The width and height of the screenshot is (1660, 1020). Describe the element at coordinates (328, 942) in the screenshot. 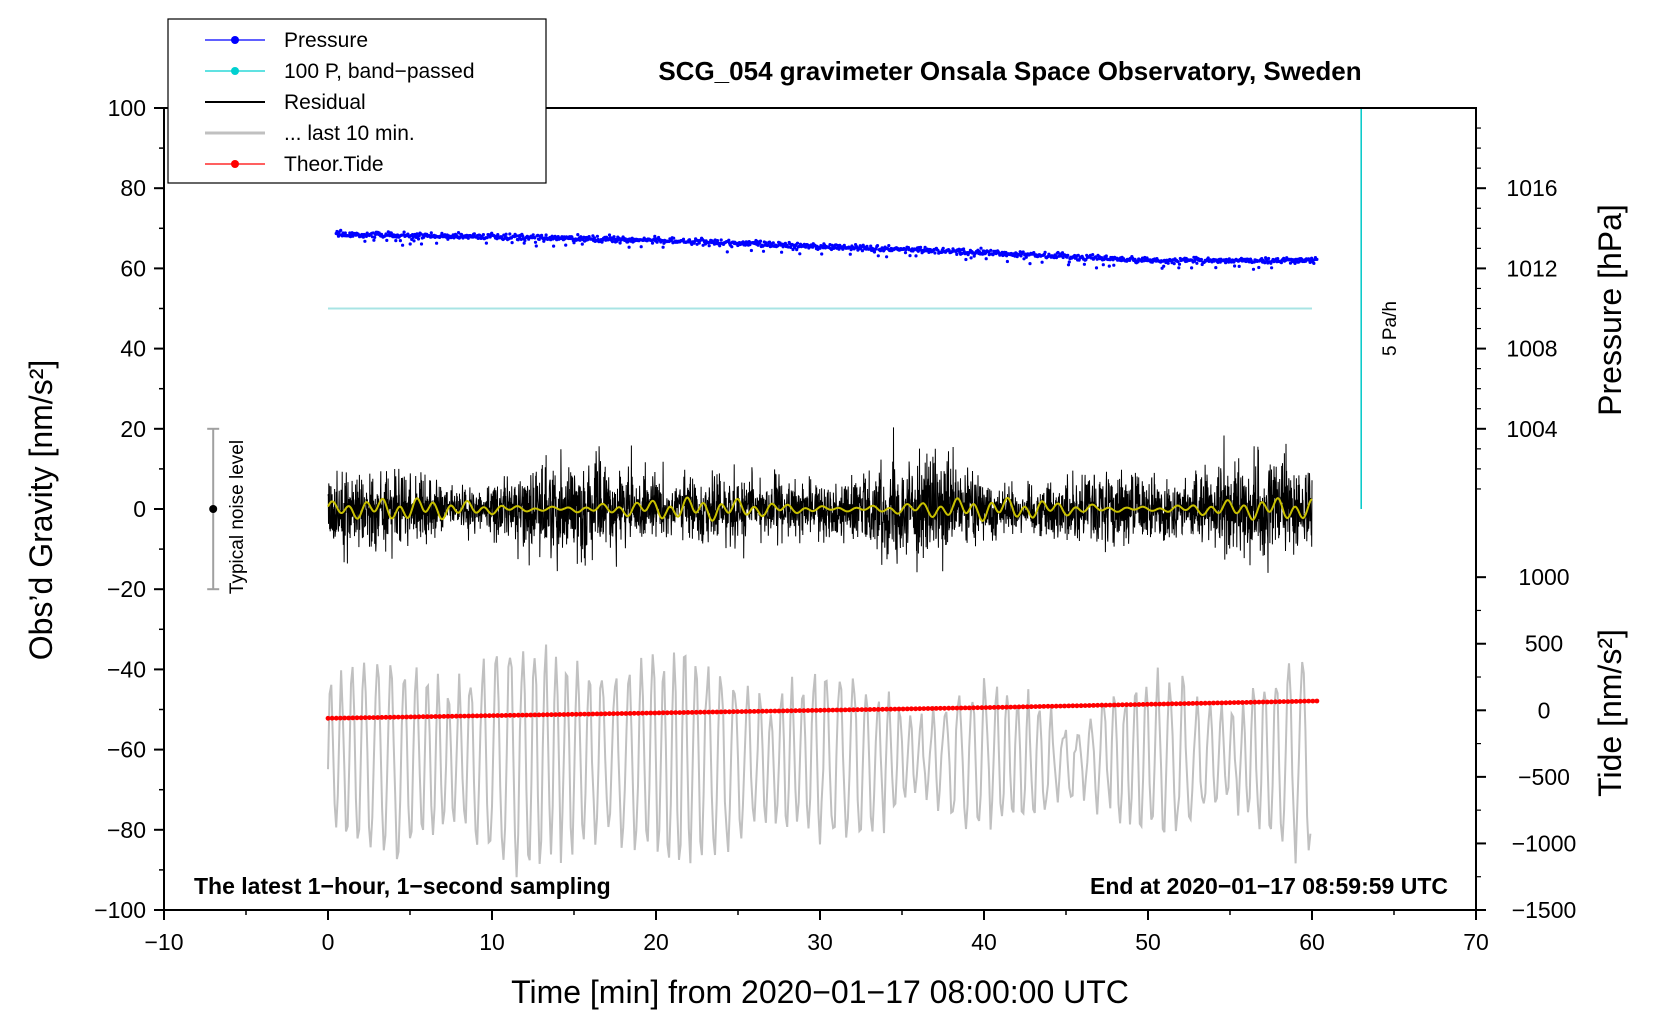

I see `x-tick-label: 0` at that location.